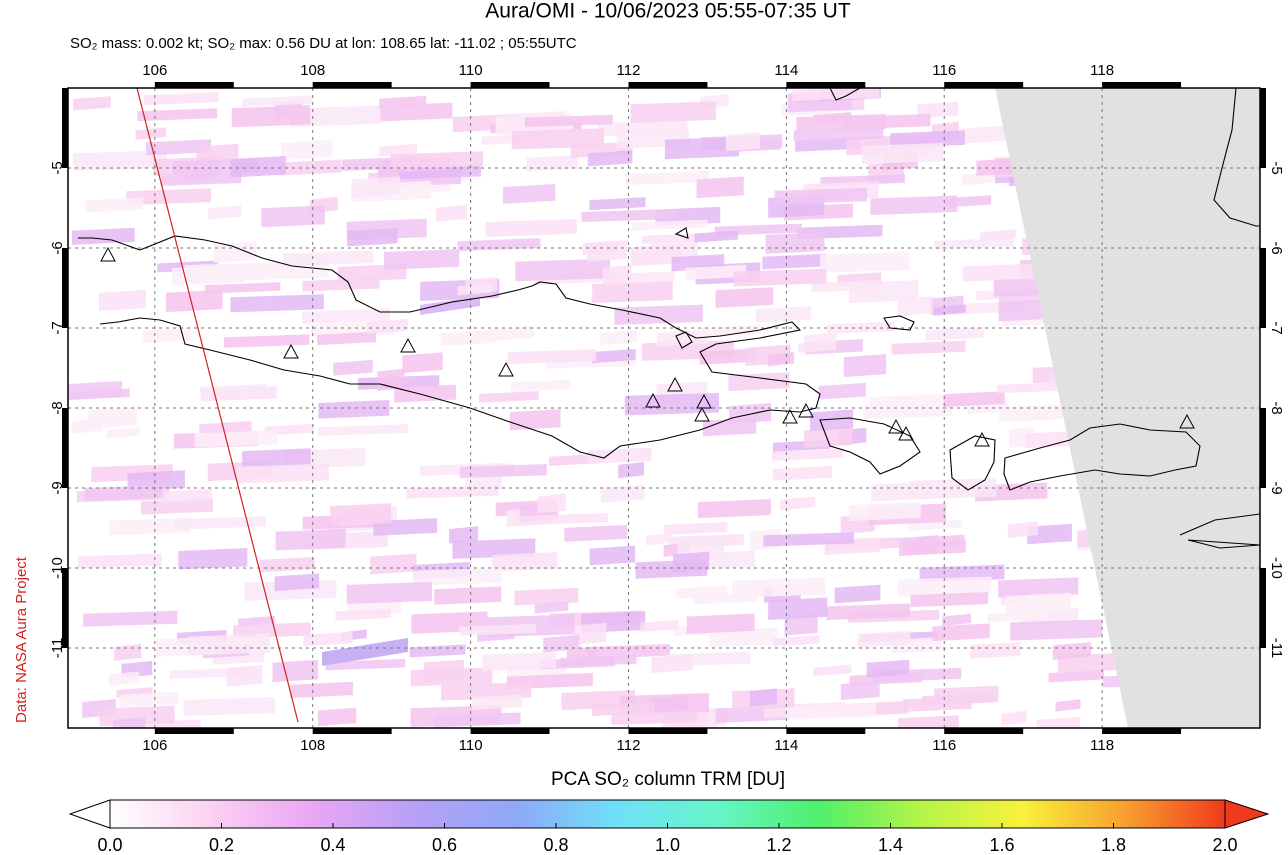 This screenshot has width=1288, height=855. What do you see at coordinates (154, 745) in the screenshot?
I see `x-tick-label: 106` at bounding box center [154, 745].